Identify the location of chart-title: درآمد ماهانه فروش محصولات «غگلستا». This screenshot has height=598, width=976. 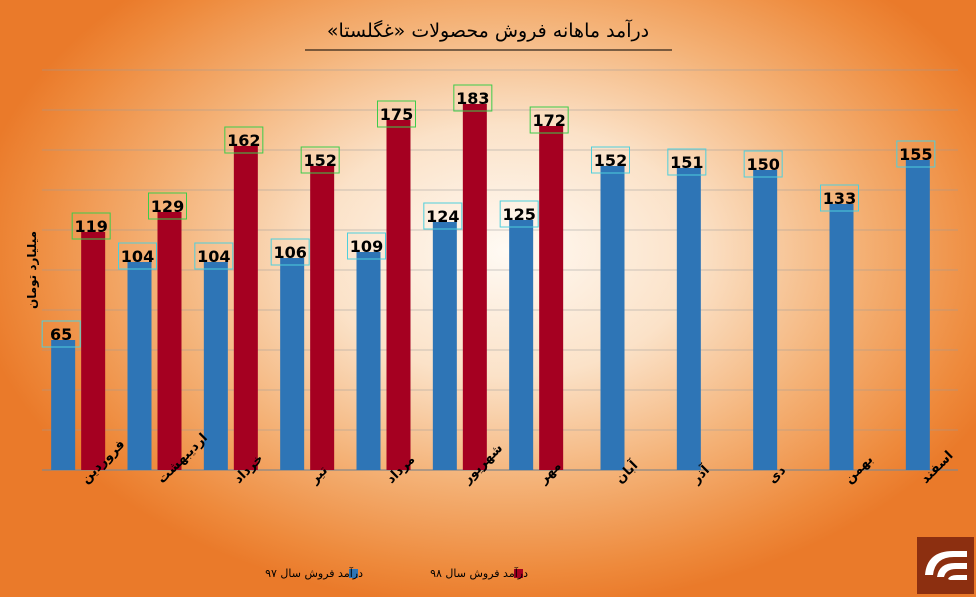
(488, 30).